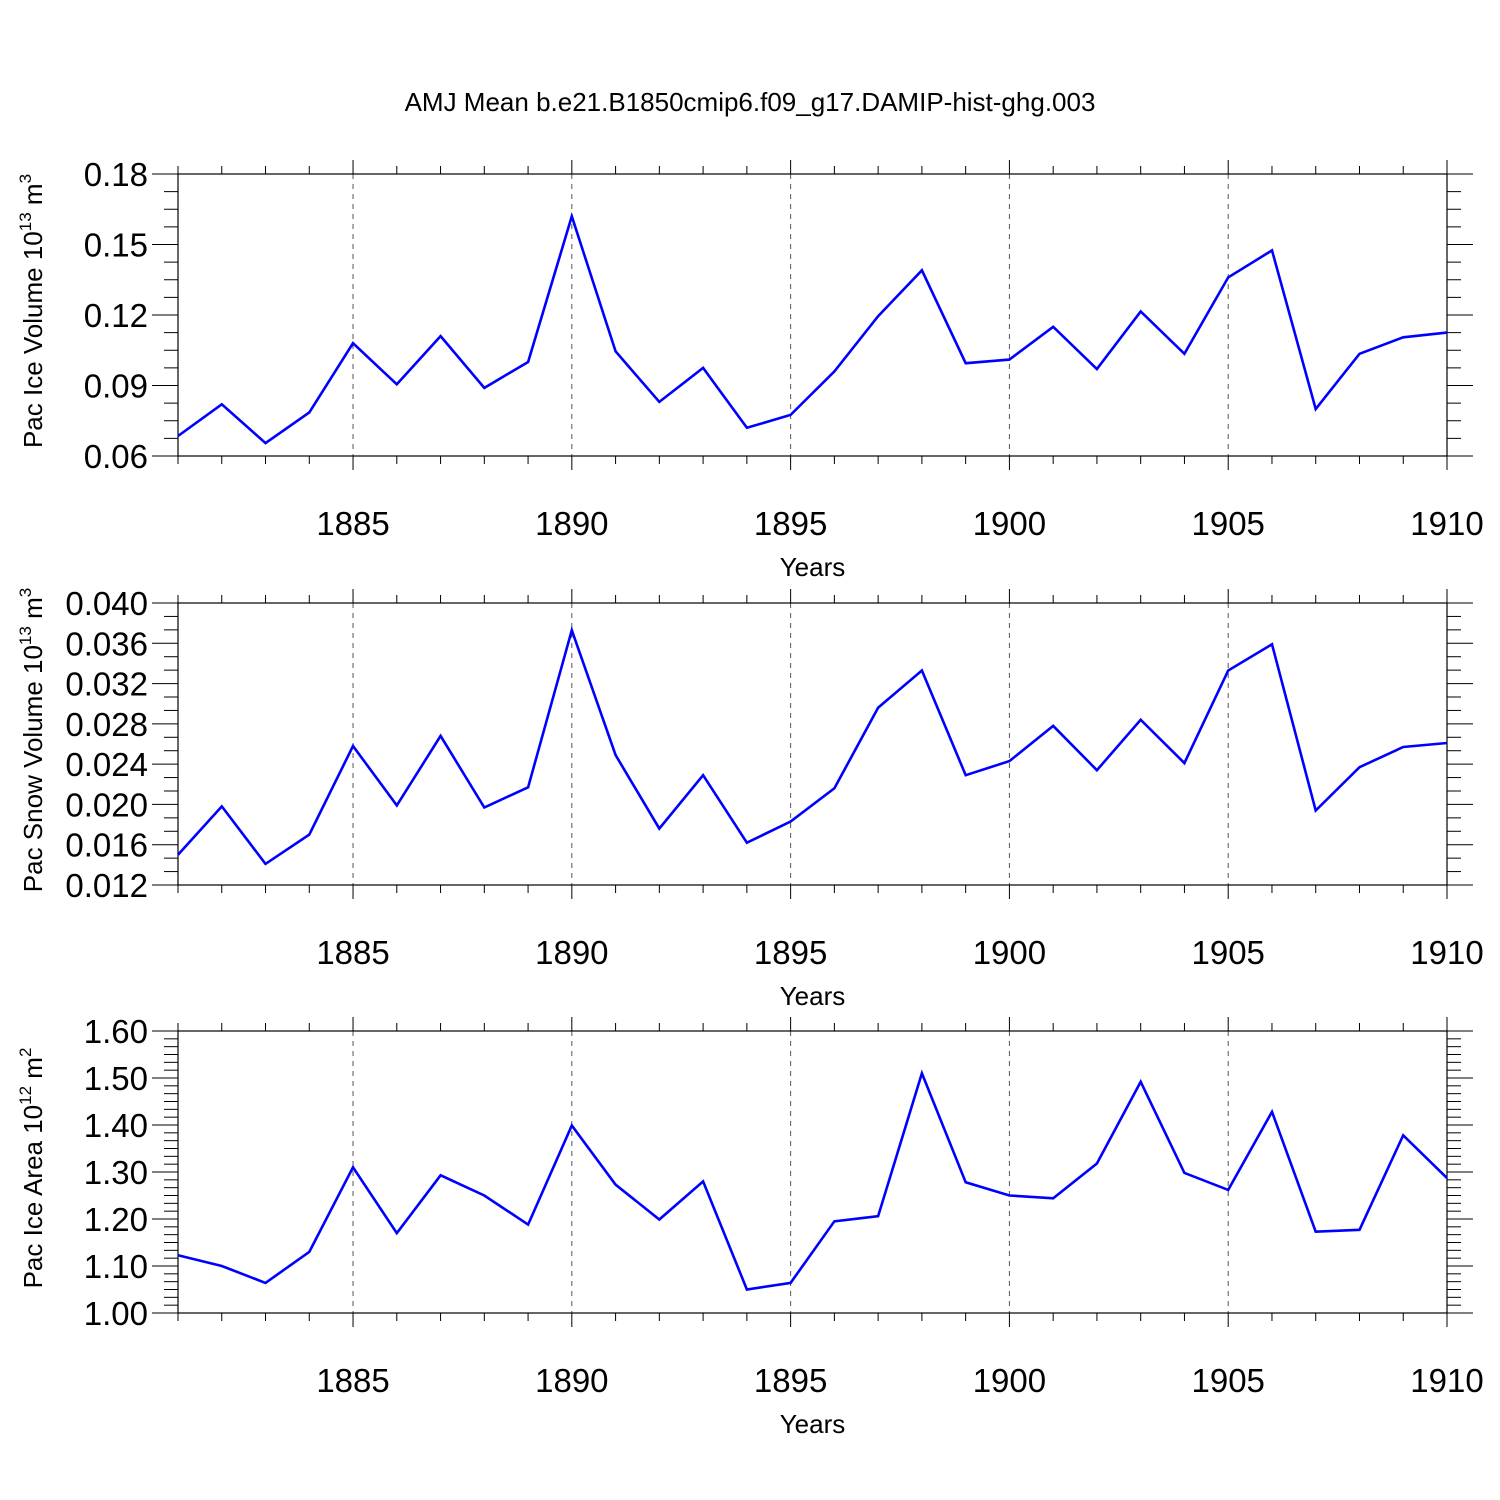  I want to click on y-tick-label: 0.016, so click(106, 845).